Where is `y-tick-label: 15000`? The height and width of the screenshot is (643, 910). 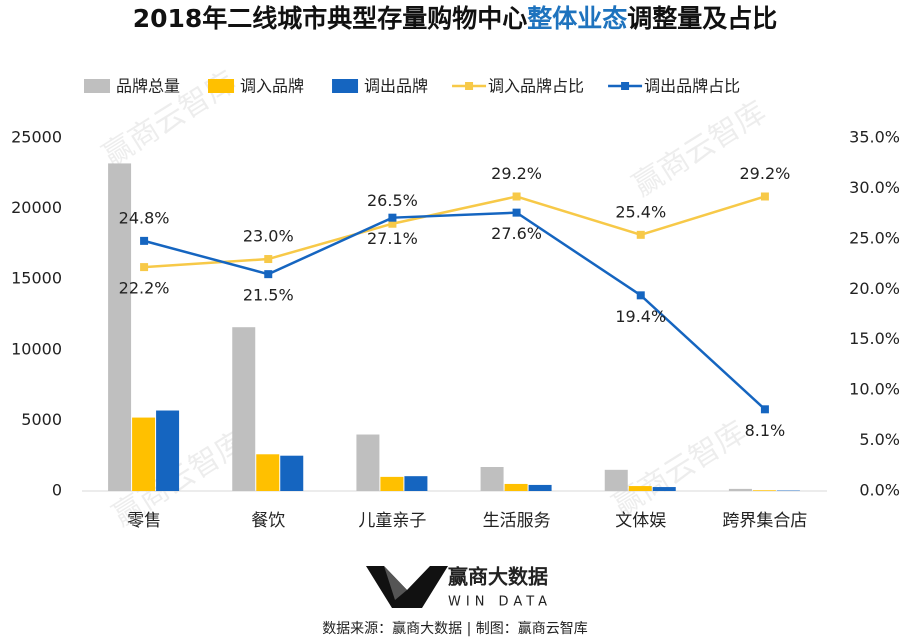 y-tick-label: 15000 is located at coordinates (36, 278).